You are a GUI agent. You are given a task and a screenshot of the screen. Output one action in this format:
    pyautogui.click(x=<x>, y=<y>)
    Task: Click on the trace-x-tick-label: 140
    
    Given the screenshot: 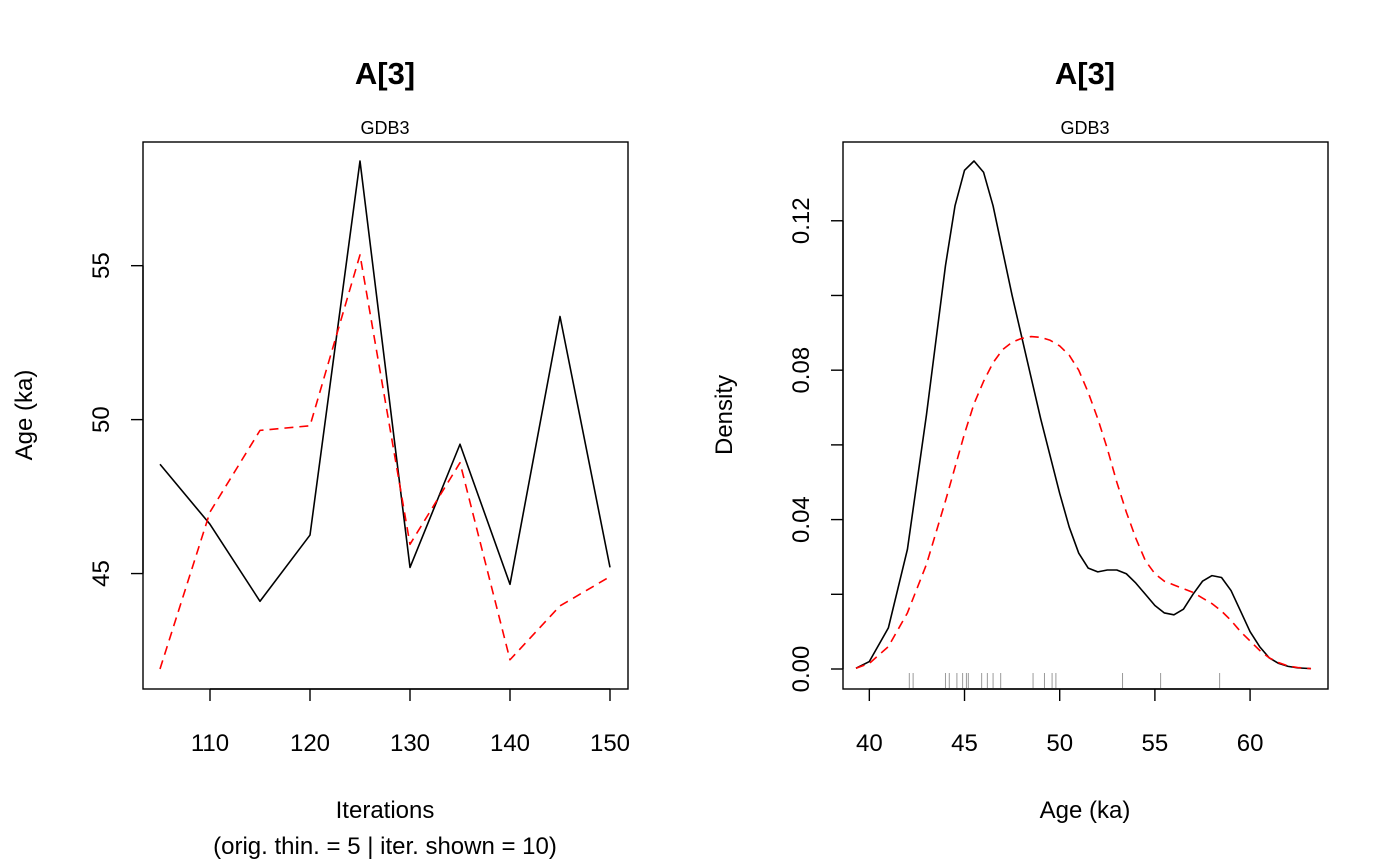 What is the action you would take?
    pyautogui.click(x=510, y=743)
    